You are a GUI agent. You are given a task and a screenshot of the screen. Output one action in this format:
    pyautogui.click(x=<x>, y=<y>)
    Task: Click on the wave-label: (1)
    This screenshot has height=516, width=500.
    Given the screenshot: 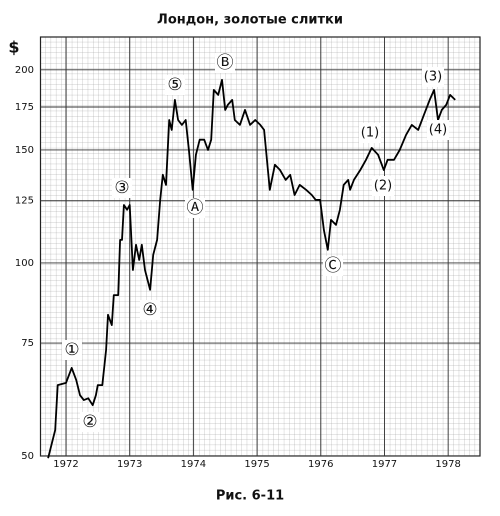 What is the action you would take?
    pyautogui.click(x=370, y=133)
    